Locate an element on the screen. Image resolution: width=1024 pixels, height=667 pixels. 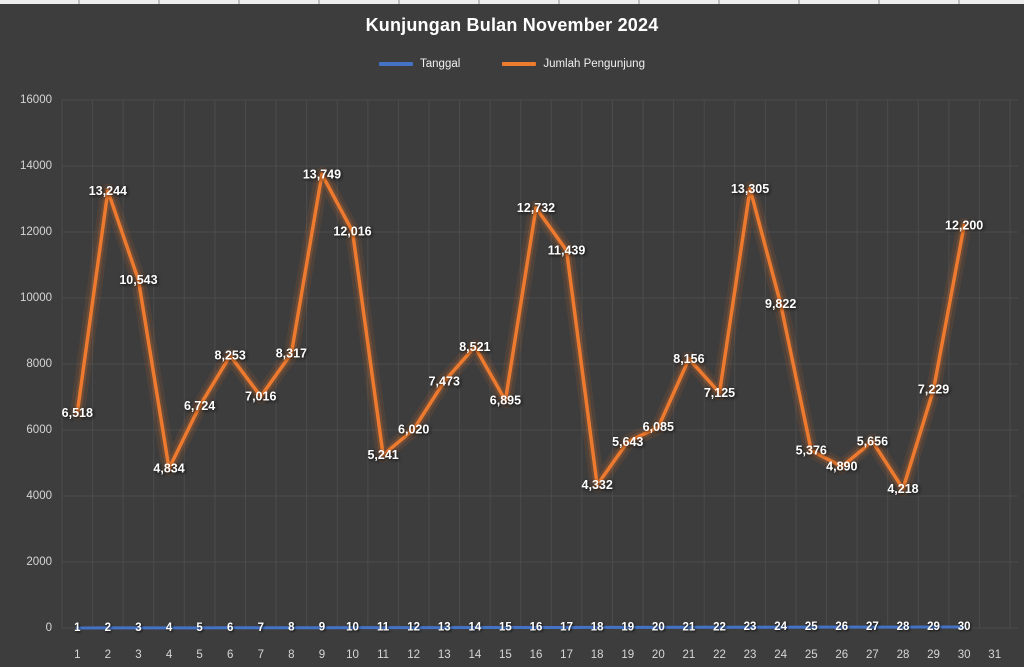
data-label-tanggal: 16 is located at coordinates (536, 627).